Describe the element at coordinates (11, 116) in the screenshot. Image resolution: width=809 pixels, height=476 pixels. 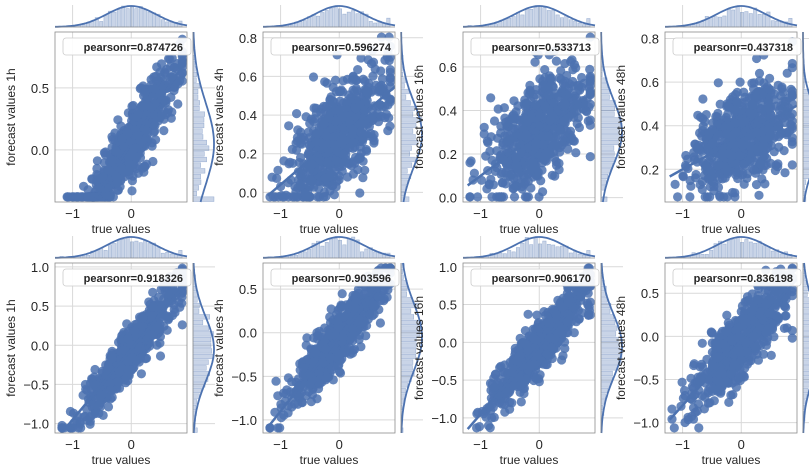
I see `y-axis-label: forecast values 1h` at that location.